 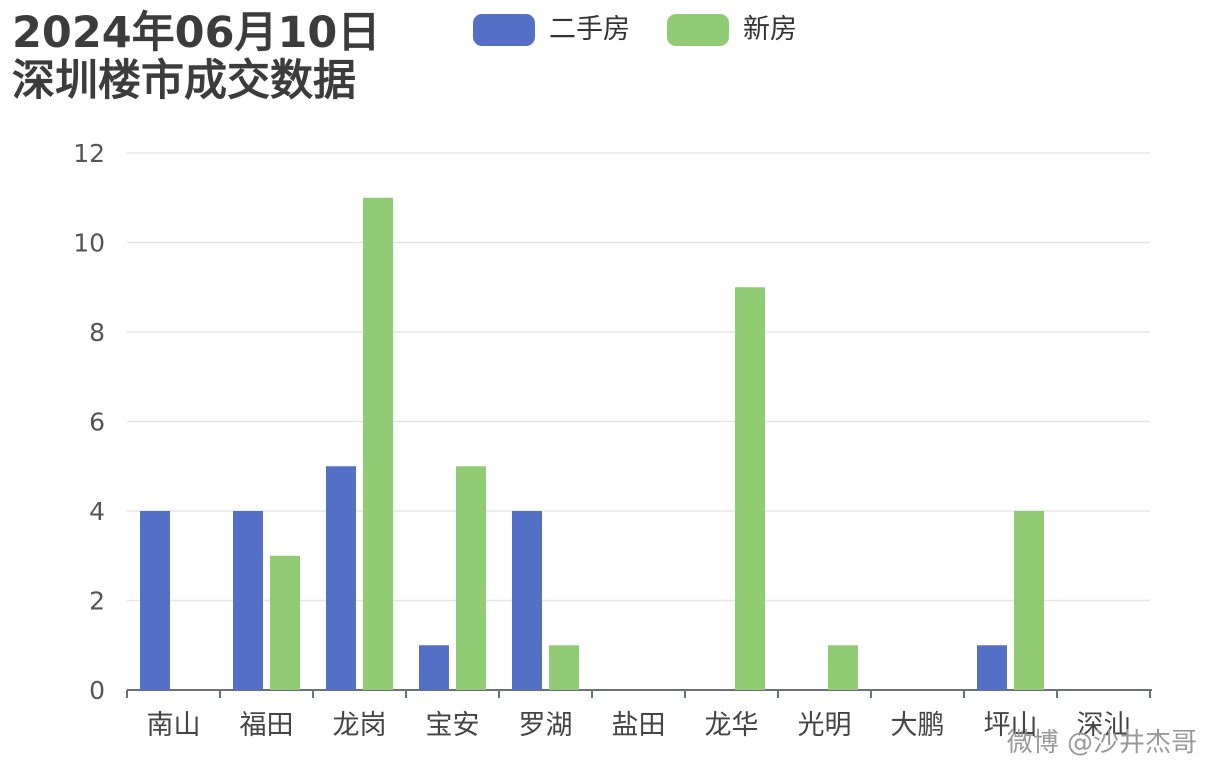 I want to click on x-tick-label: 罗湖, so click(x=546, y=725).